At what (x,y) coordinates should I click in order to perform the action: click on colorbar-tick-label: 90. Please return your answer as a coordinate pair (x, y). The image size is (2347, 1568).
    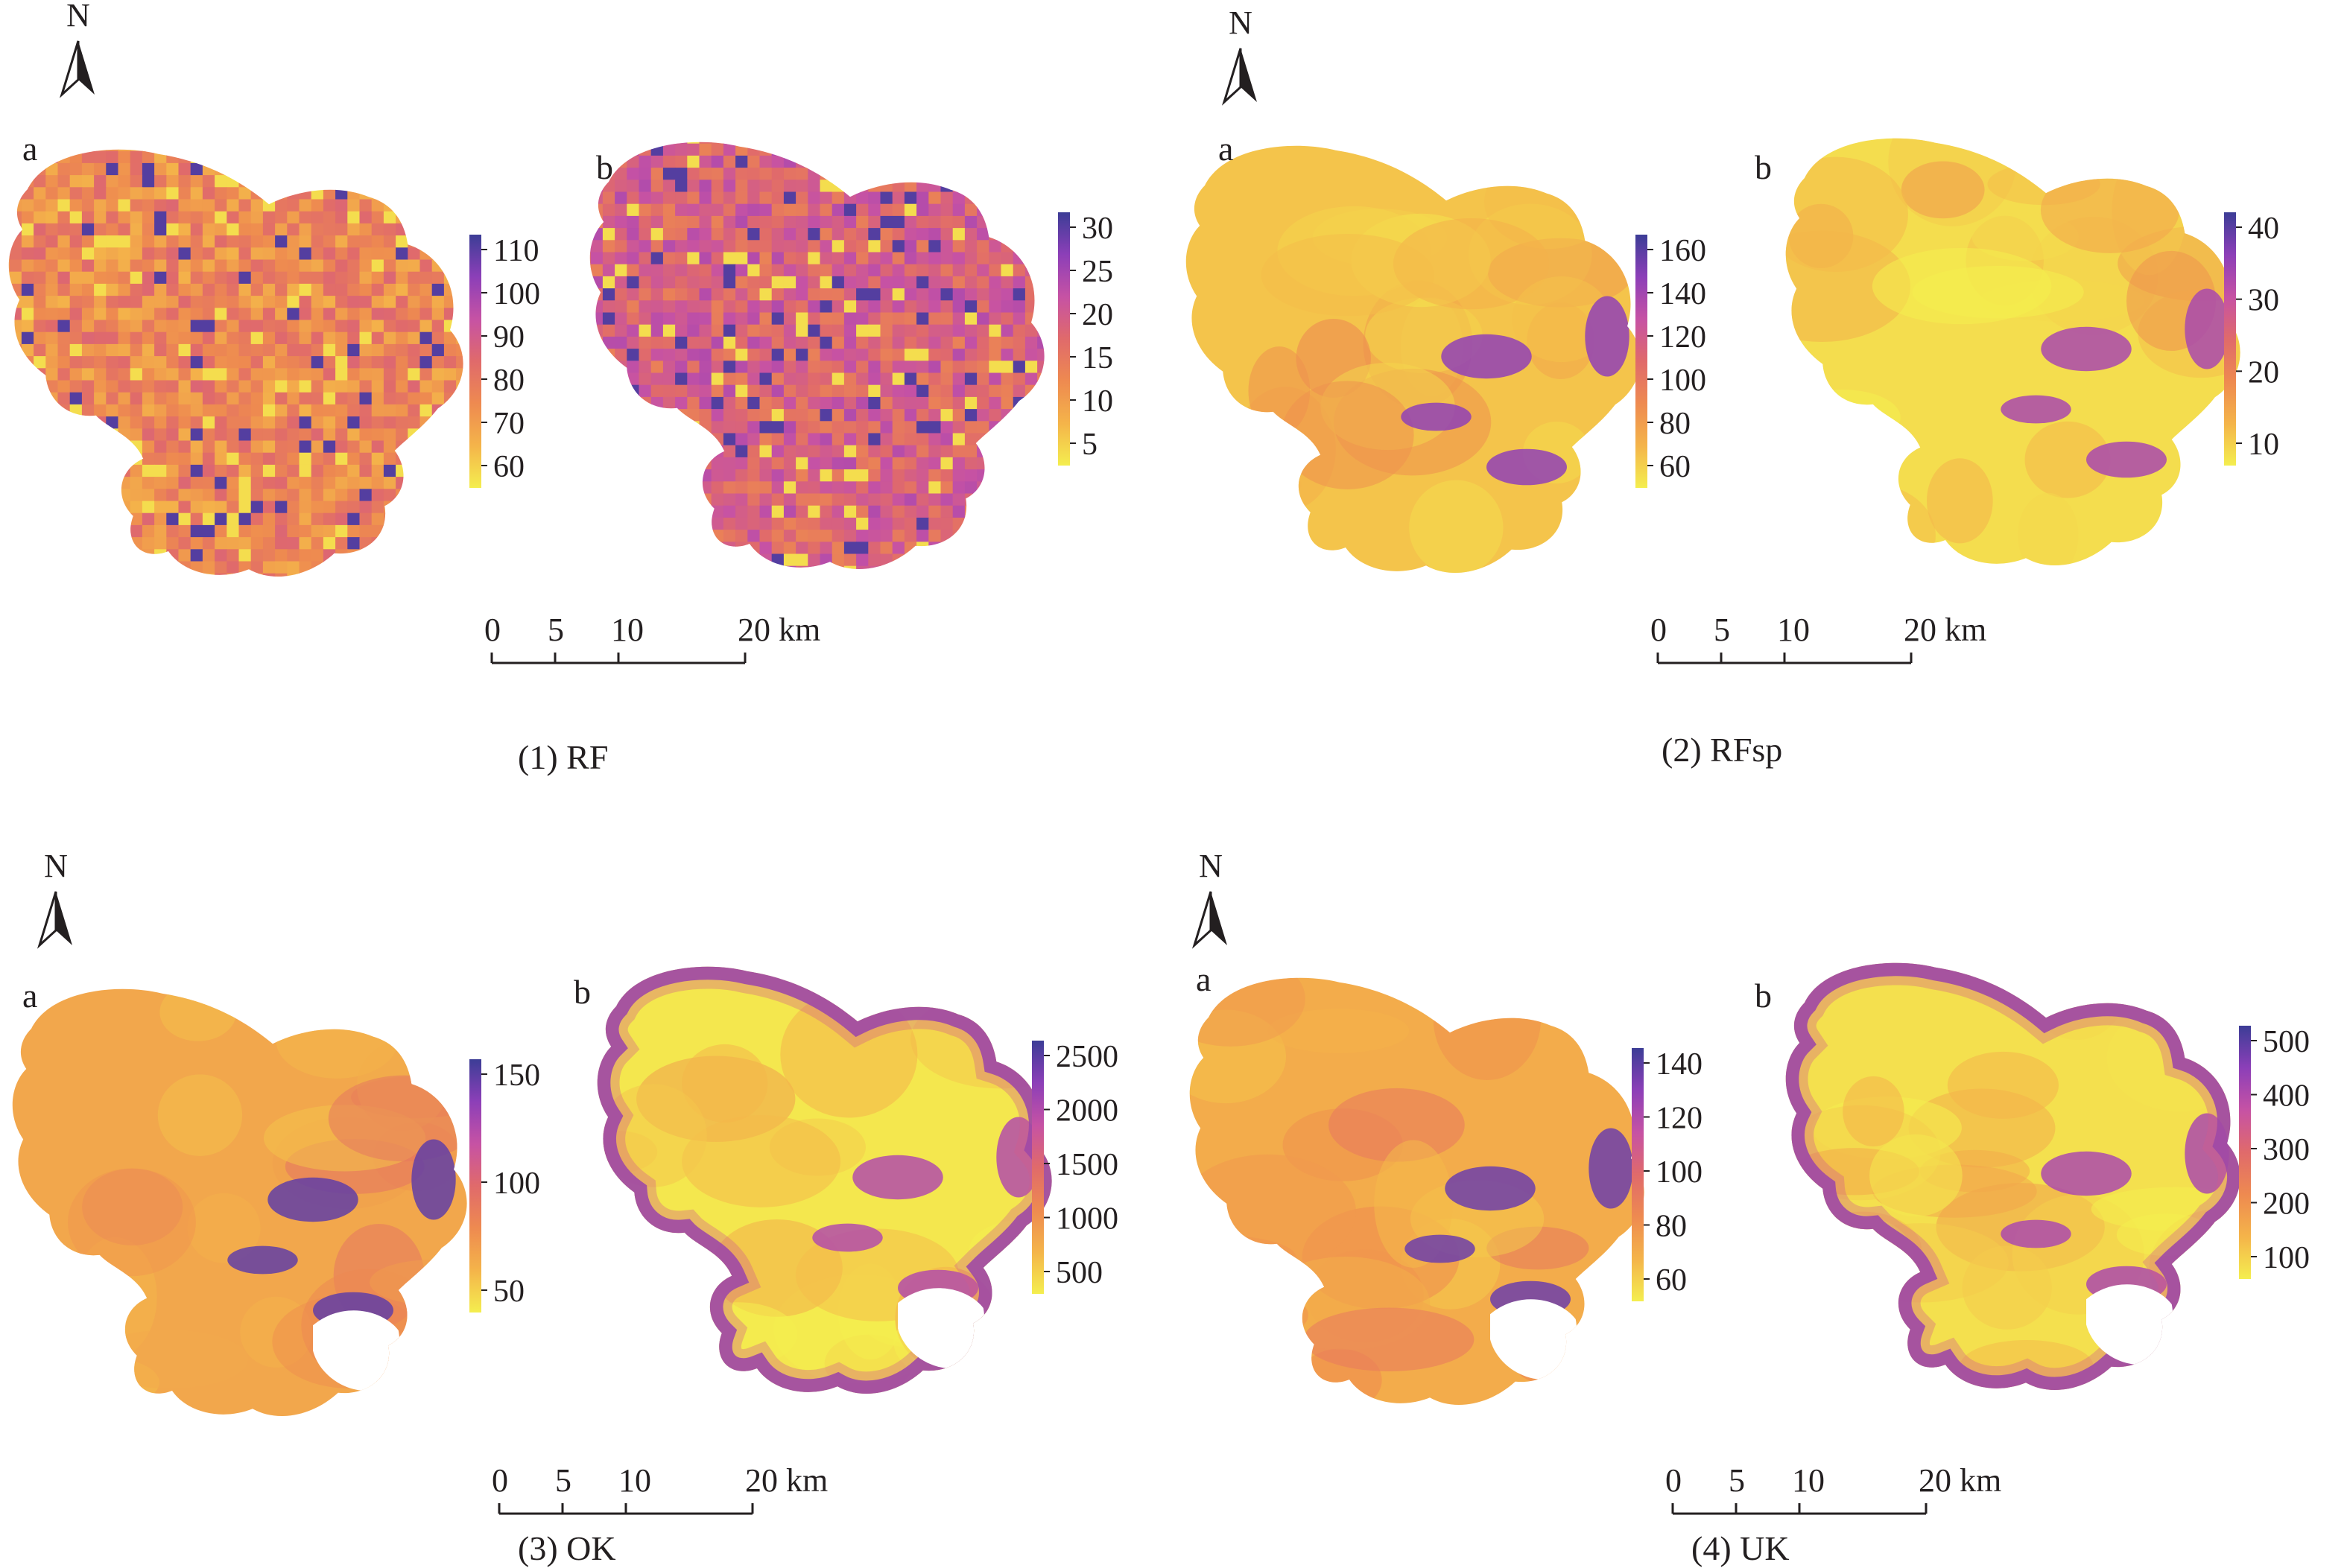
    Looking at the image, I should click on (509, 337).